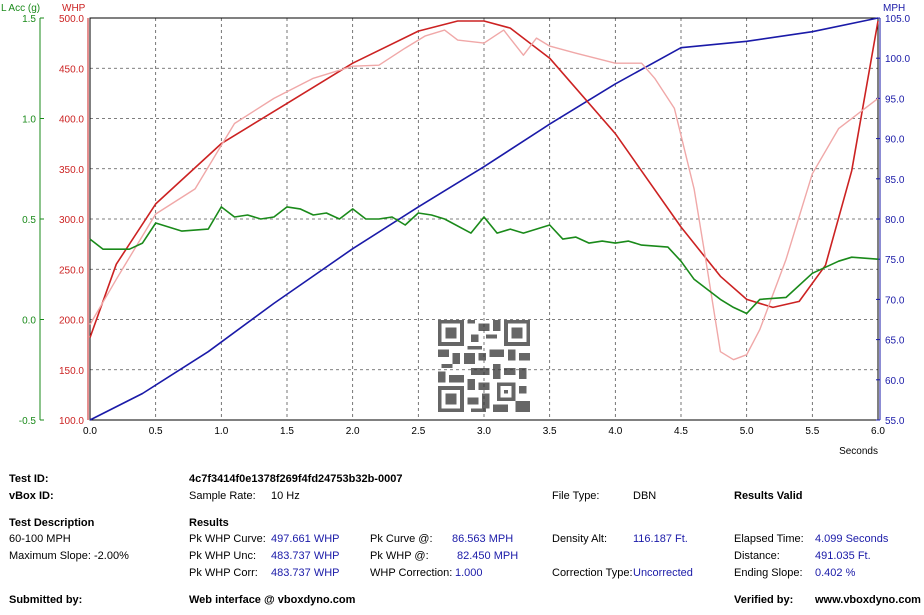  What do you see at coordinates (29, 220) in the screenshot?
I see `lacc-tick-label: 0.5` at bounding box center [29, 220].